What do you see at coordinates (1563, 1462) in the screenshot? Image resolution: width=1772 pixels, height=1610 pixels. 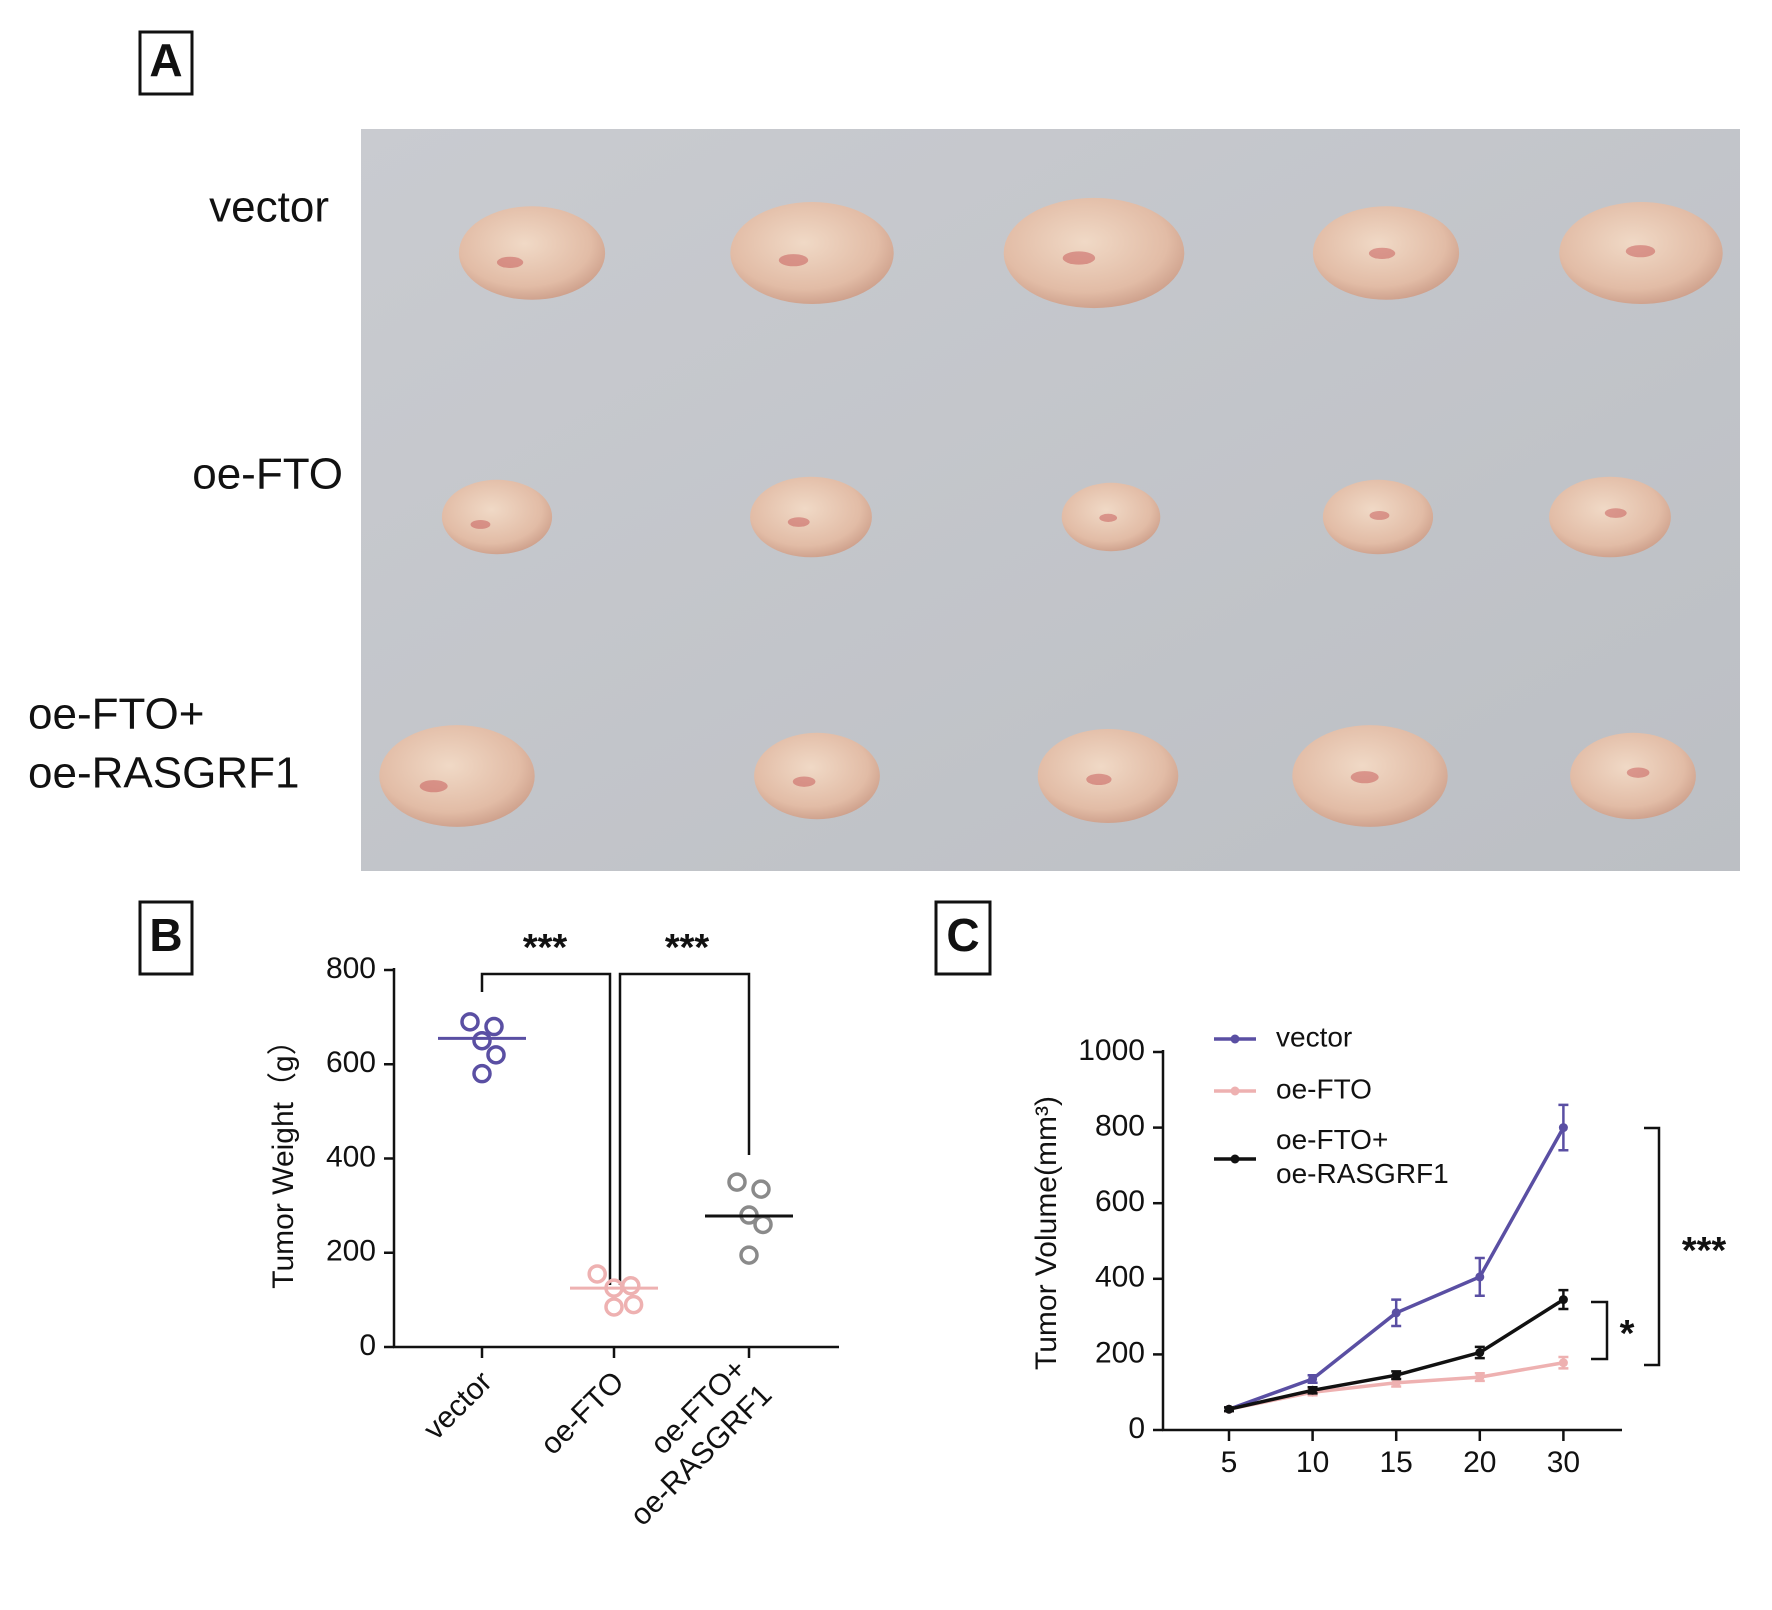 I see `x-tick-label: 30` at bounding box center [1563, 1462].